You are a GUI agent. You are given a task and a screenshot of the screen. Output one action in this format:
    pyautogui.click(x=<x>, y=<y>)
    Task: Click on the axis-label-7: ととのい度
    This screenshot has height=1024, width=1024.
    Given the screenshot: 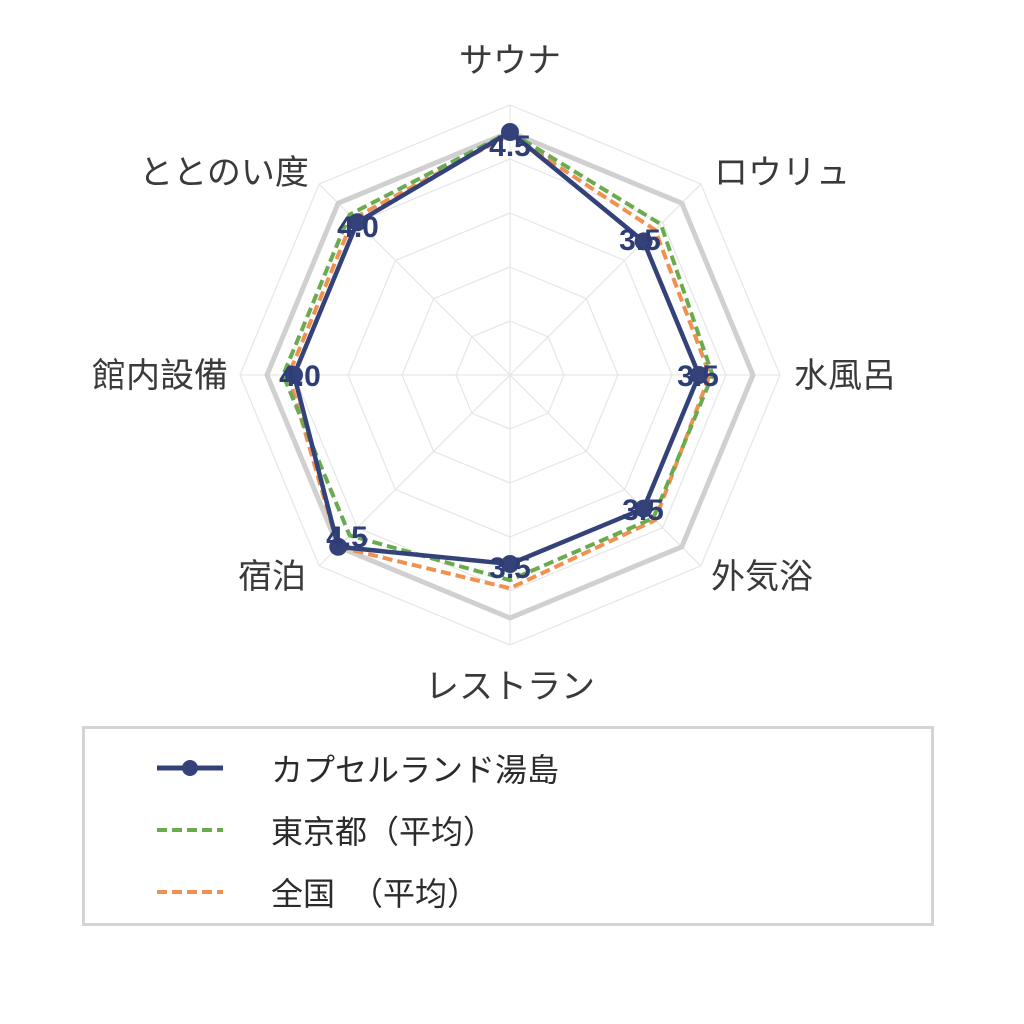 What is the action you would take?
    pyautogui.click(x=224, y=173)
    